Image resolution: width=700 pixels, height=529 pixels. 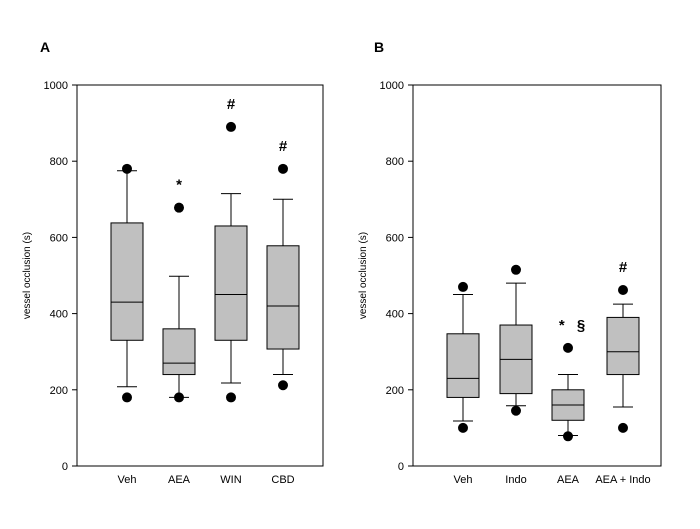 I want to click on panel-label: A, so click(x=45, y=47).